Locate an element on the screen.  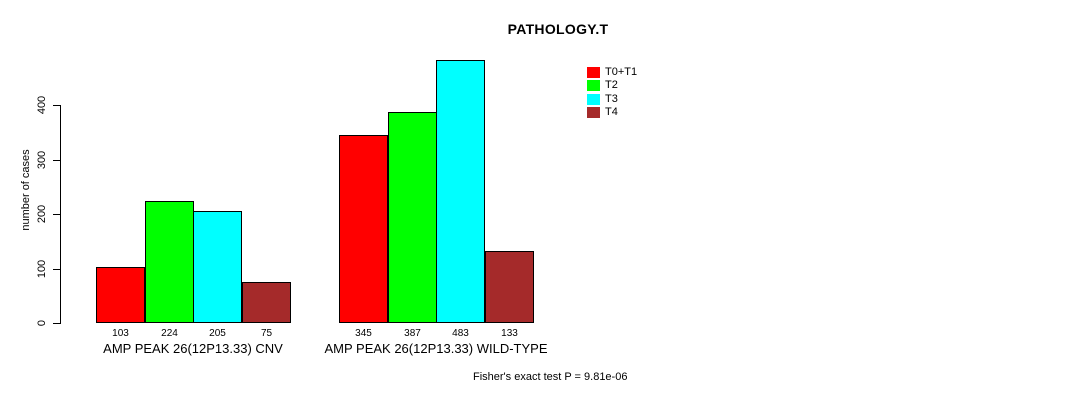
legend-item: T0+T1 is located at coordinates (612, 72).